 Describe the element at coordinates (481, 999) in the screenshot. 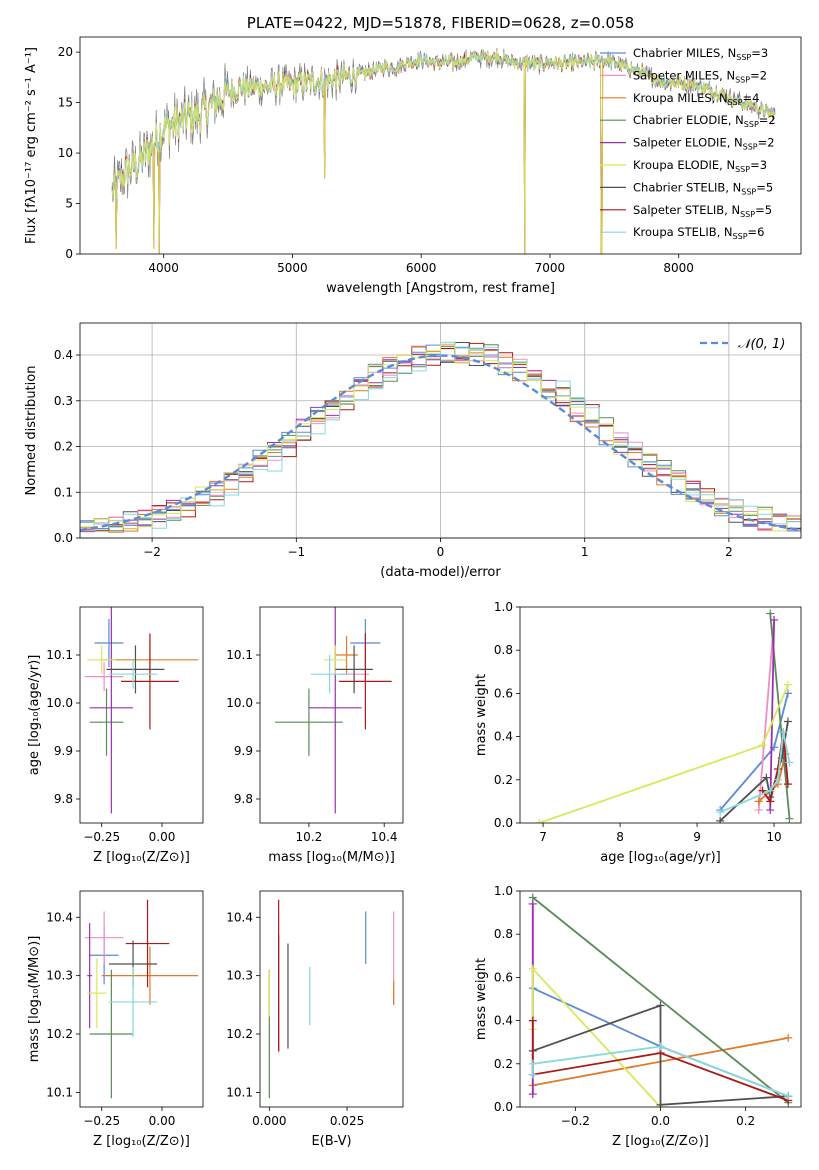

I see `weight-vs-Z-ylabel: mass weight` at that location.